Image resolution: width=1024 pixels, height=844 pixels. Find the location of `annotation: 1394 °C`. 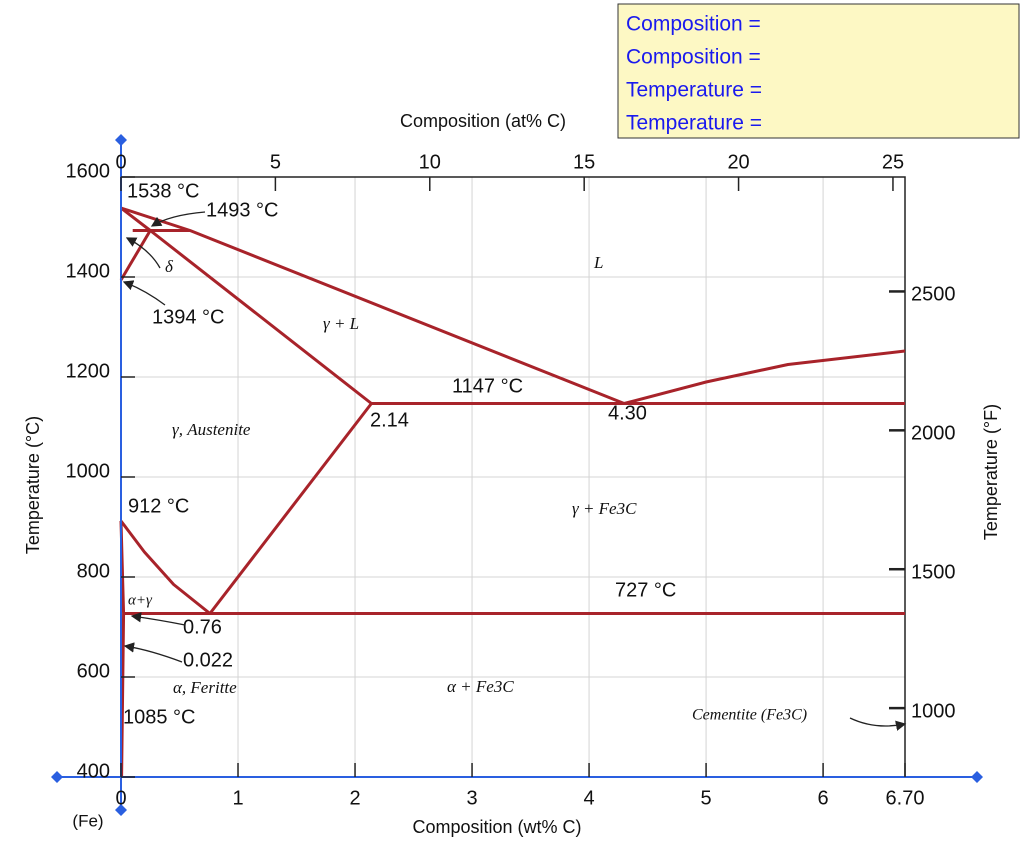

annotation: 1394 °C is located at coordinates (188, 317).